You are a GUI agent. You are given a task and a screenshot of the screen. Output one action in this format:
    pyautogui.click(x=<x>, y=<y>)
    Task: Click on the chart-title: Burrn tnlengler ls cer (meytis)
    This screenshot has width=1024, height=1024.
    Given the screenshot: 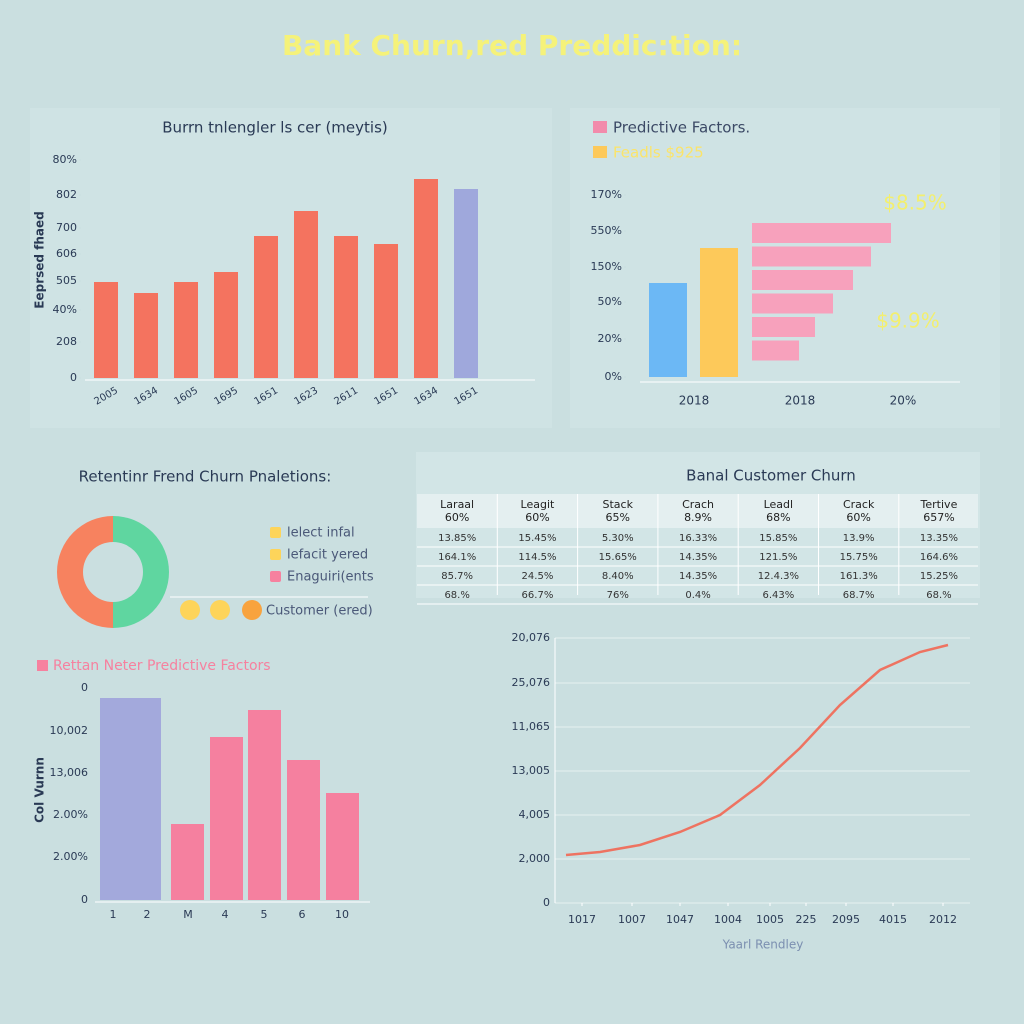 What is the action you would take?
    pyautogui.click(x=274, y=128)
    